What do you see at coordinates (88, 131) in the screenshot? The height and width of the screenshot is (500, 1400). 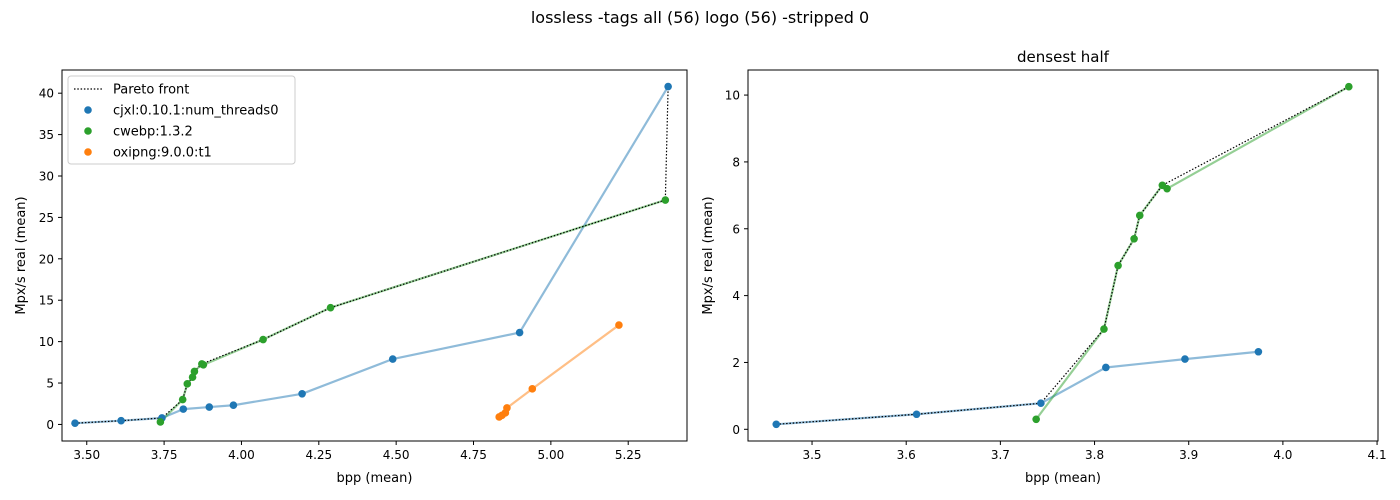 I see `legend-swatch-cwebp` at bounding box center [88, 131].